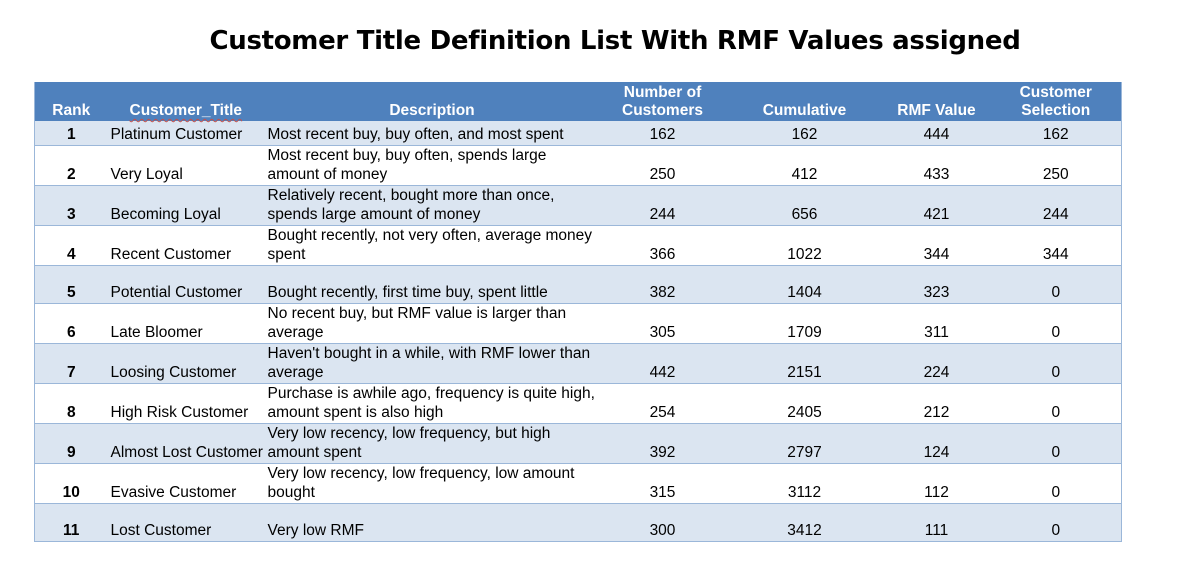  I want to click on header-number-of-customers: Number of Customers, so click(663, 101).